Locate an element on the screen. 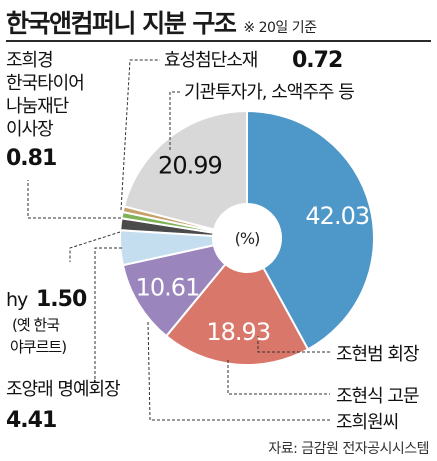 The image size is (437, 461). label-slice-1: 조현식 고문 is located at coordinates (377, 396).